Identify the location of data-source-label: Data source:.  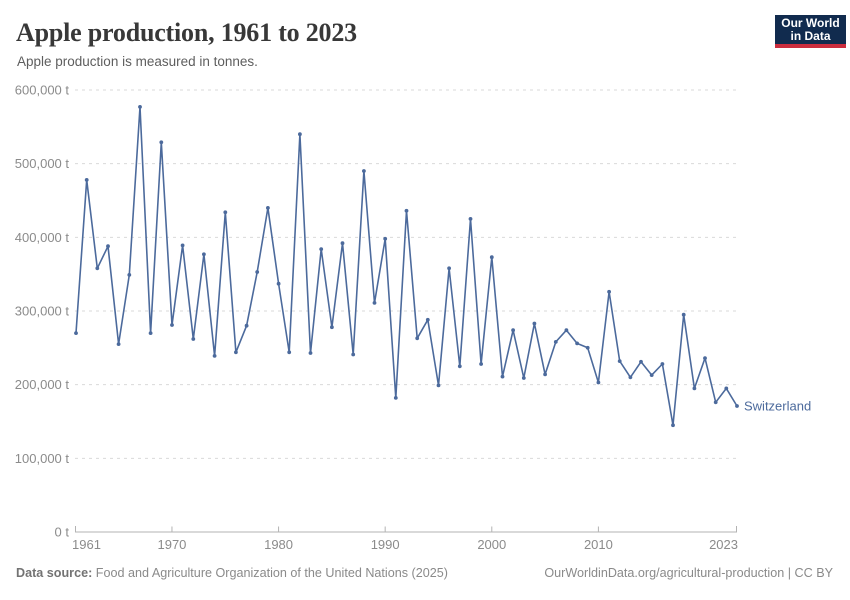
(54, 573).